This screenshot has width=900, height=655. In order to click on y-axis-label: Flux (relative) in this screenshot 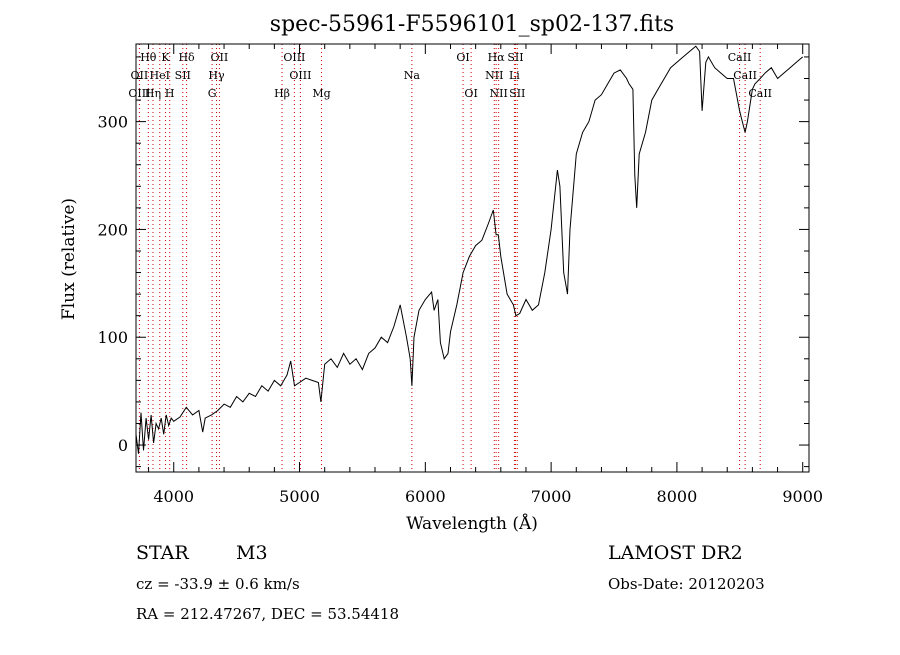, I will do `click(69, 259)`.